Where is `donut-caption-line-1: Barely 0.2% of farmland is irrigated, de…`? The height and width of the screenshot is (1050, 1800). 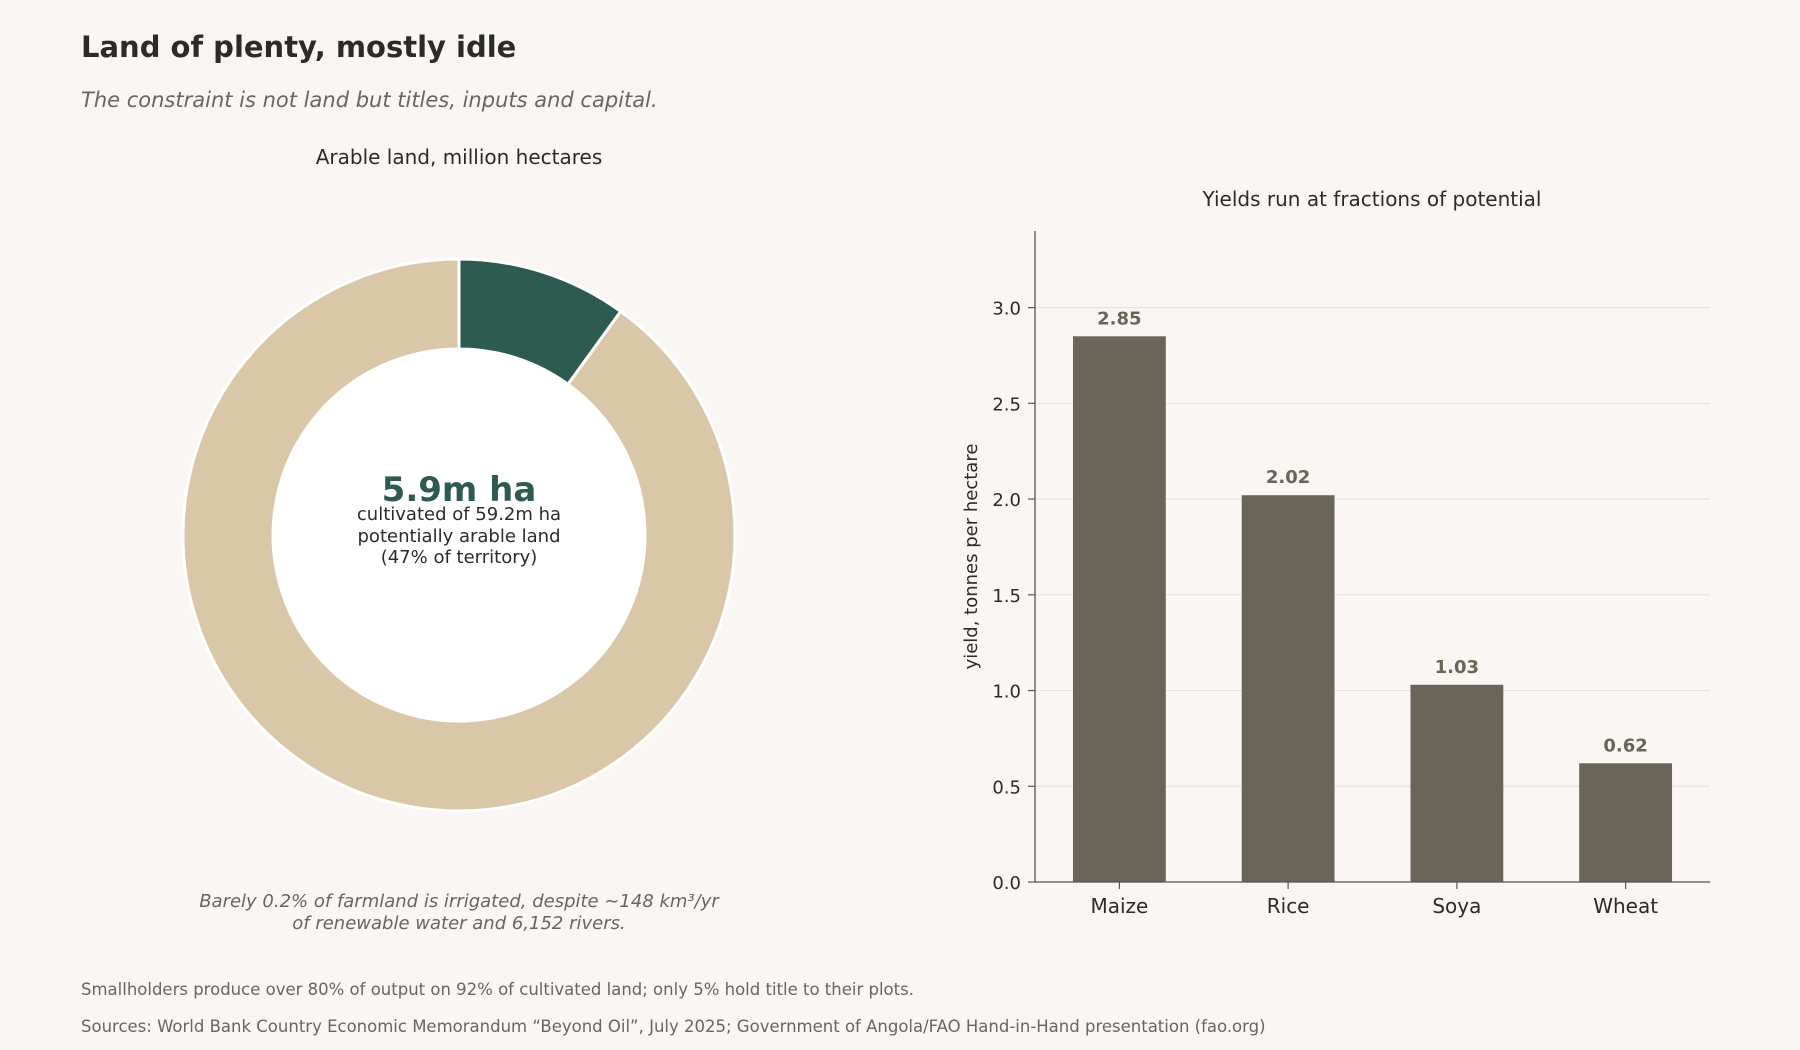
donut-caption-line-1: Barely 0.2% of farmland is irrigated, de… is located at coordinates (459, 901).